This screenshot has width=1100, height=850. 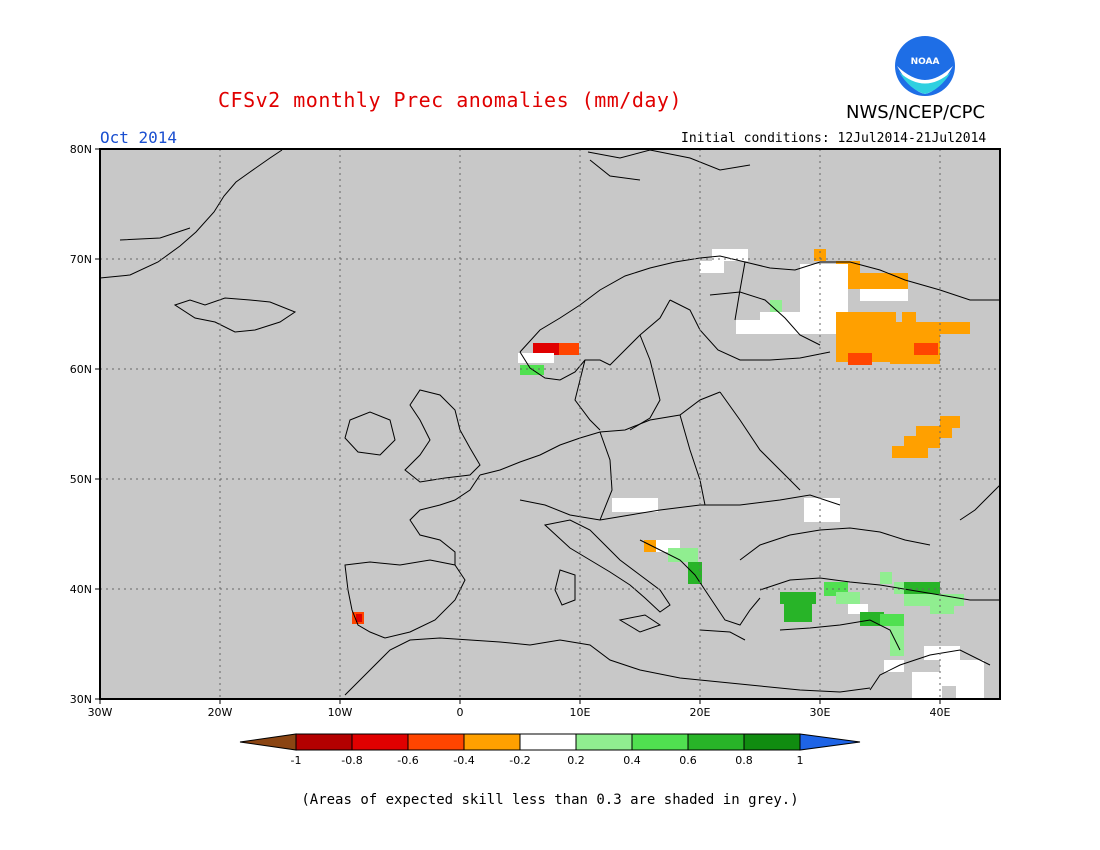 What do you see at coordinates (925, 62) in the screenshot?
I see `logo-text: NOAA` at bounding box center [925, 62].